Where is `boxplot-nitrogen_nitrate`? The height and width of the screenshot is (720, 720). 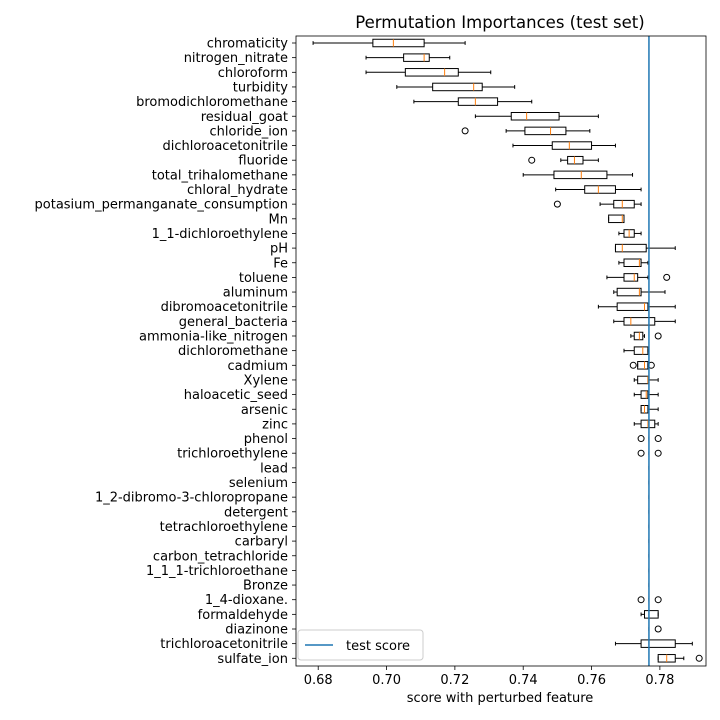
boxplot-nitrogen_nitrate is located at coordinates (408, 57).